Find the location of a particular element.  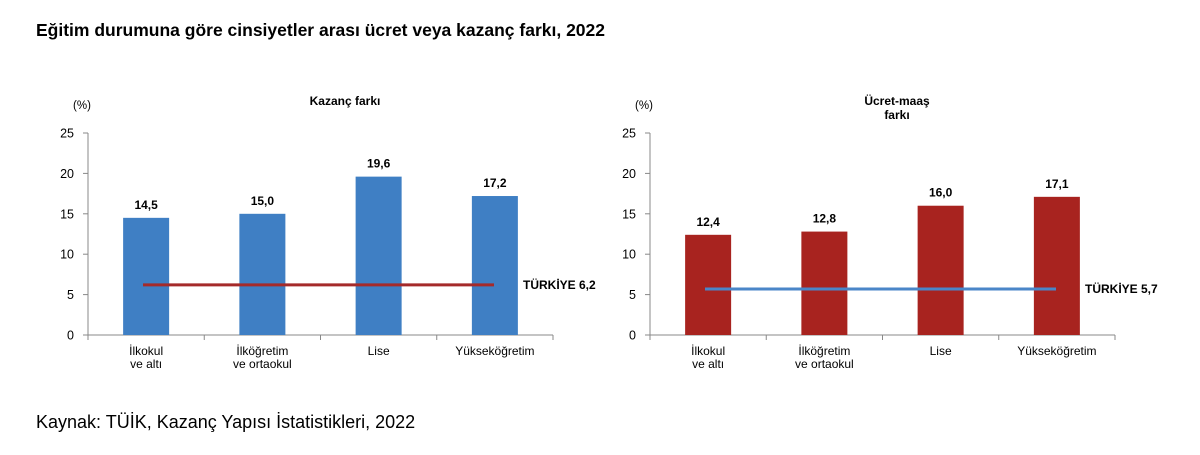

value-label: 19,6 is located at coordinates (379, 164).